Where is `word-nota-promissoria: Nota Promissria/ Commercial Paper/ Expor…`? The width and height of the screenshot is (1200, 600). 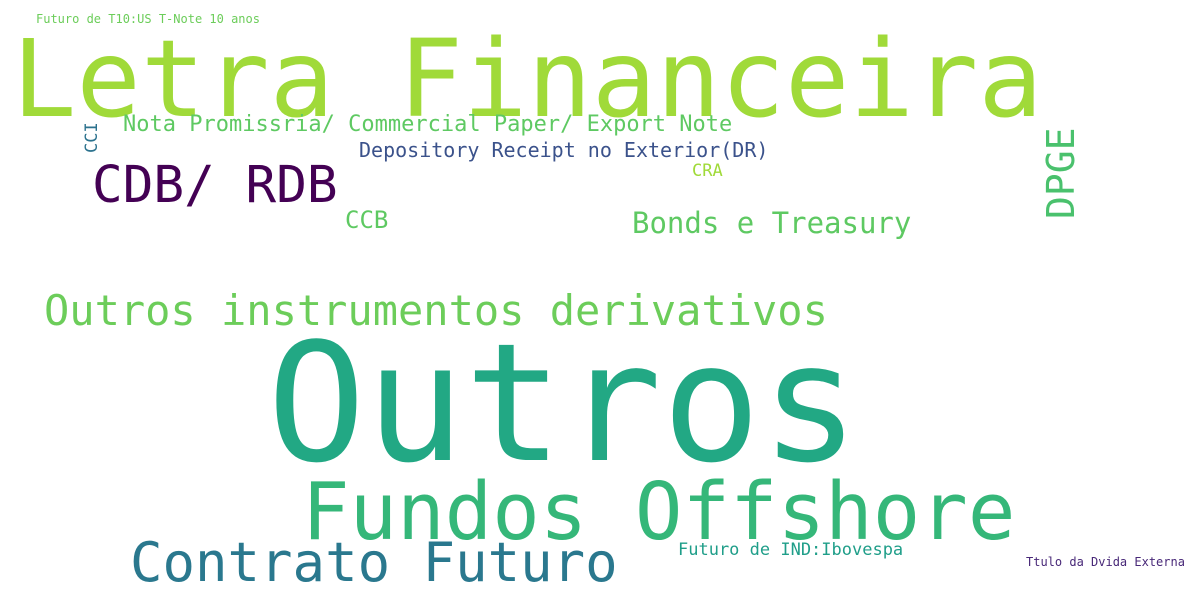
word-nota-promissoria: Nota Promissria/ Commercial Paper/ Expor… is located at coordinates (428, 124).